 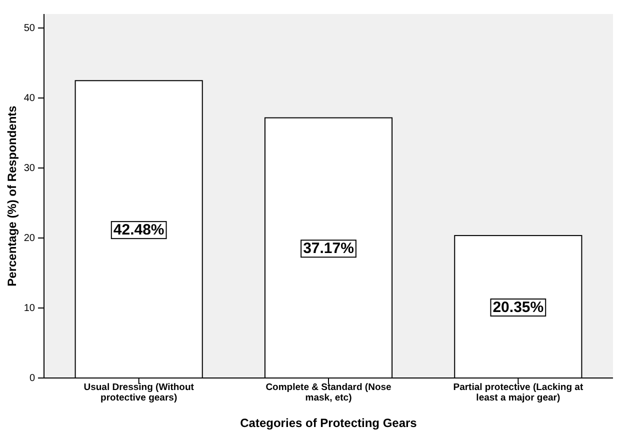 What do you see at coordinates (30, 168) in the screenshot?
I see `y-tick-label: 30` at bounding box center [30, 168].